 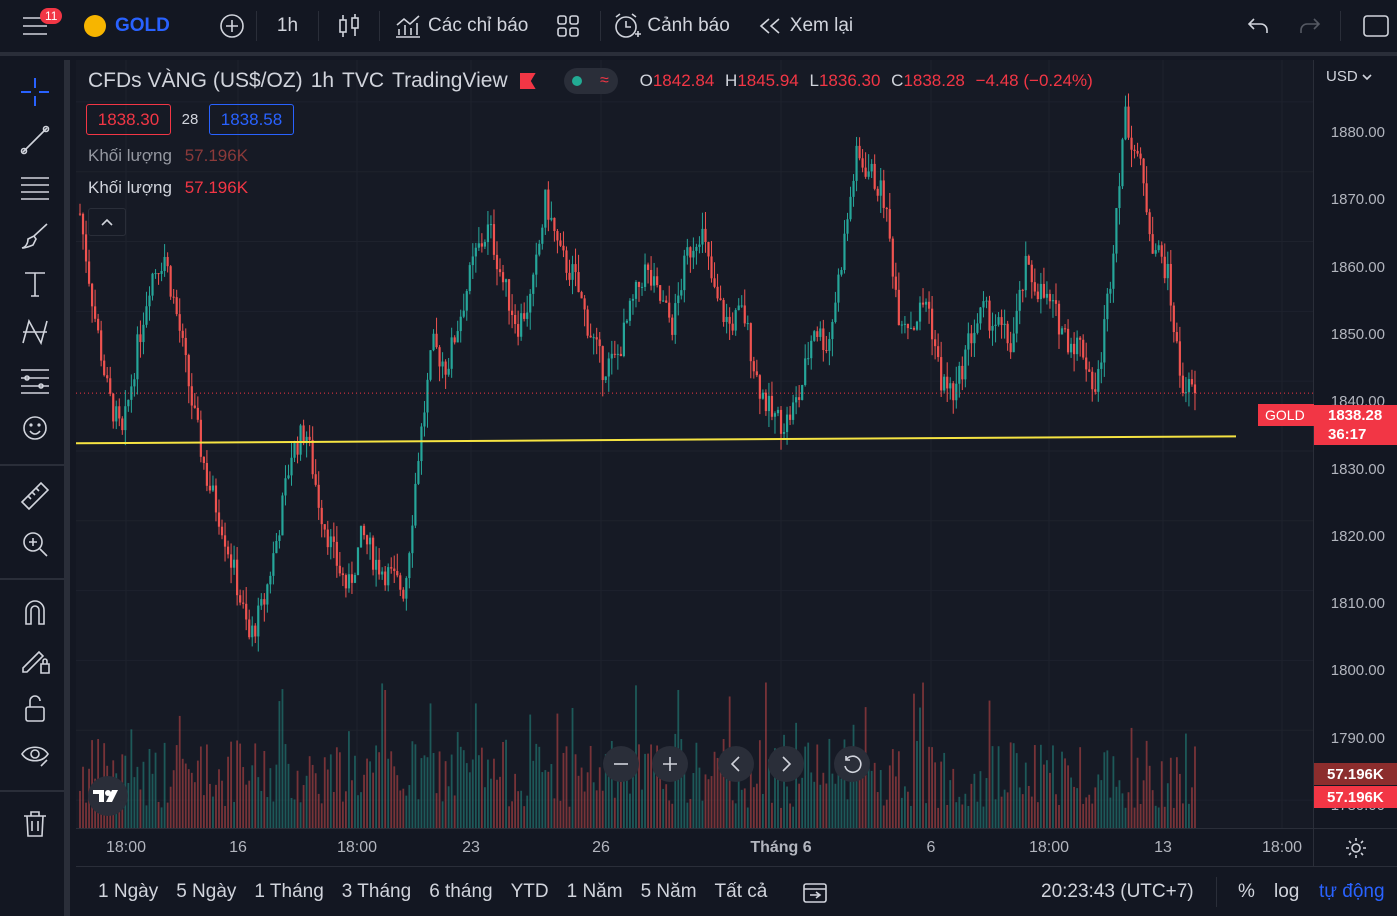 I want to click on interval-button: 1h, so click(x=287, y=25).